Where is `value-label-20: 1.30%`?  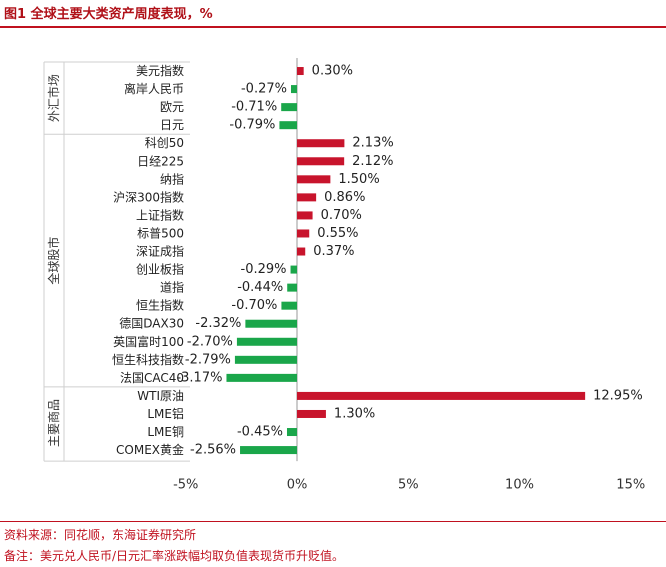 value-label-20: 1.30% is located at coordinates (354, 413).